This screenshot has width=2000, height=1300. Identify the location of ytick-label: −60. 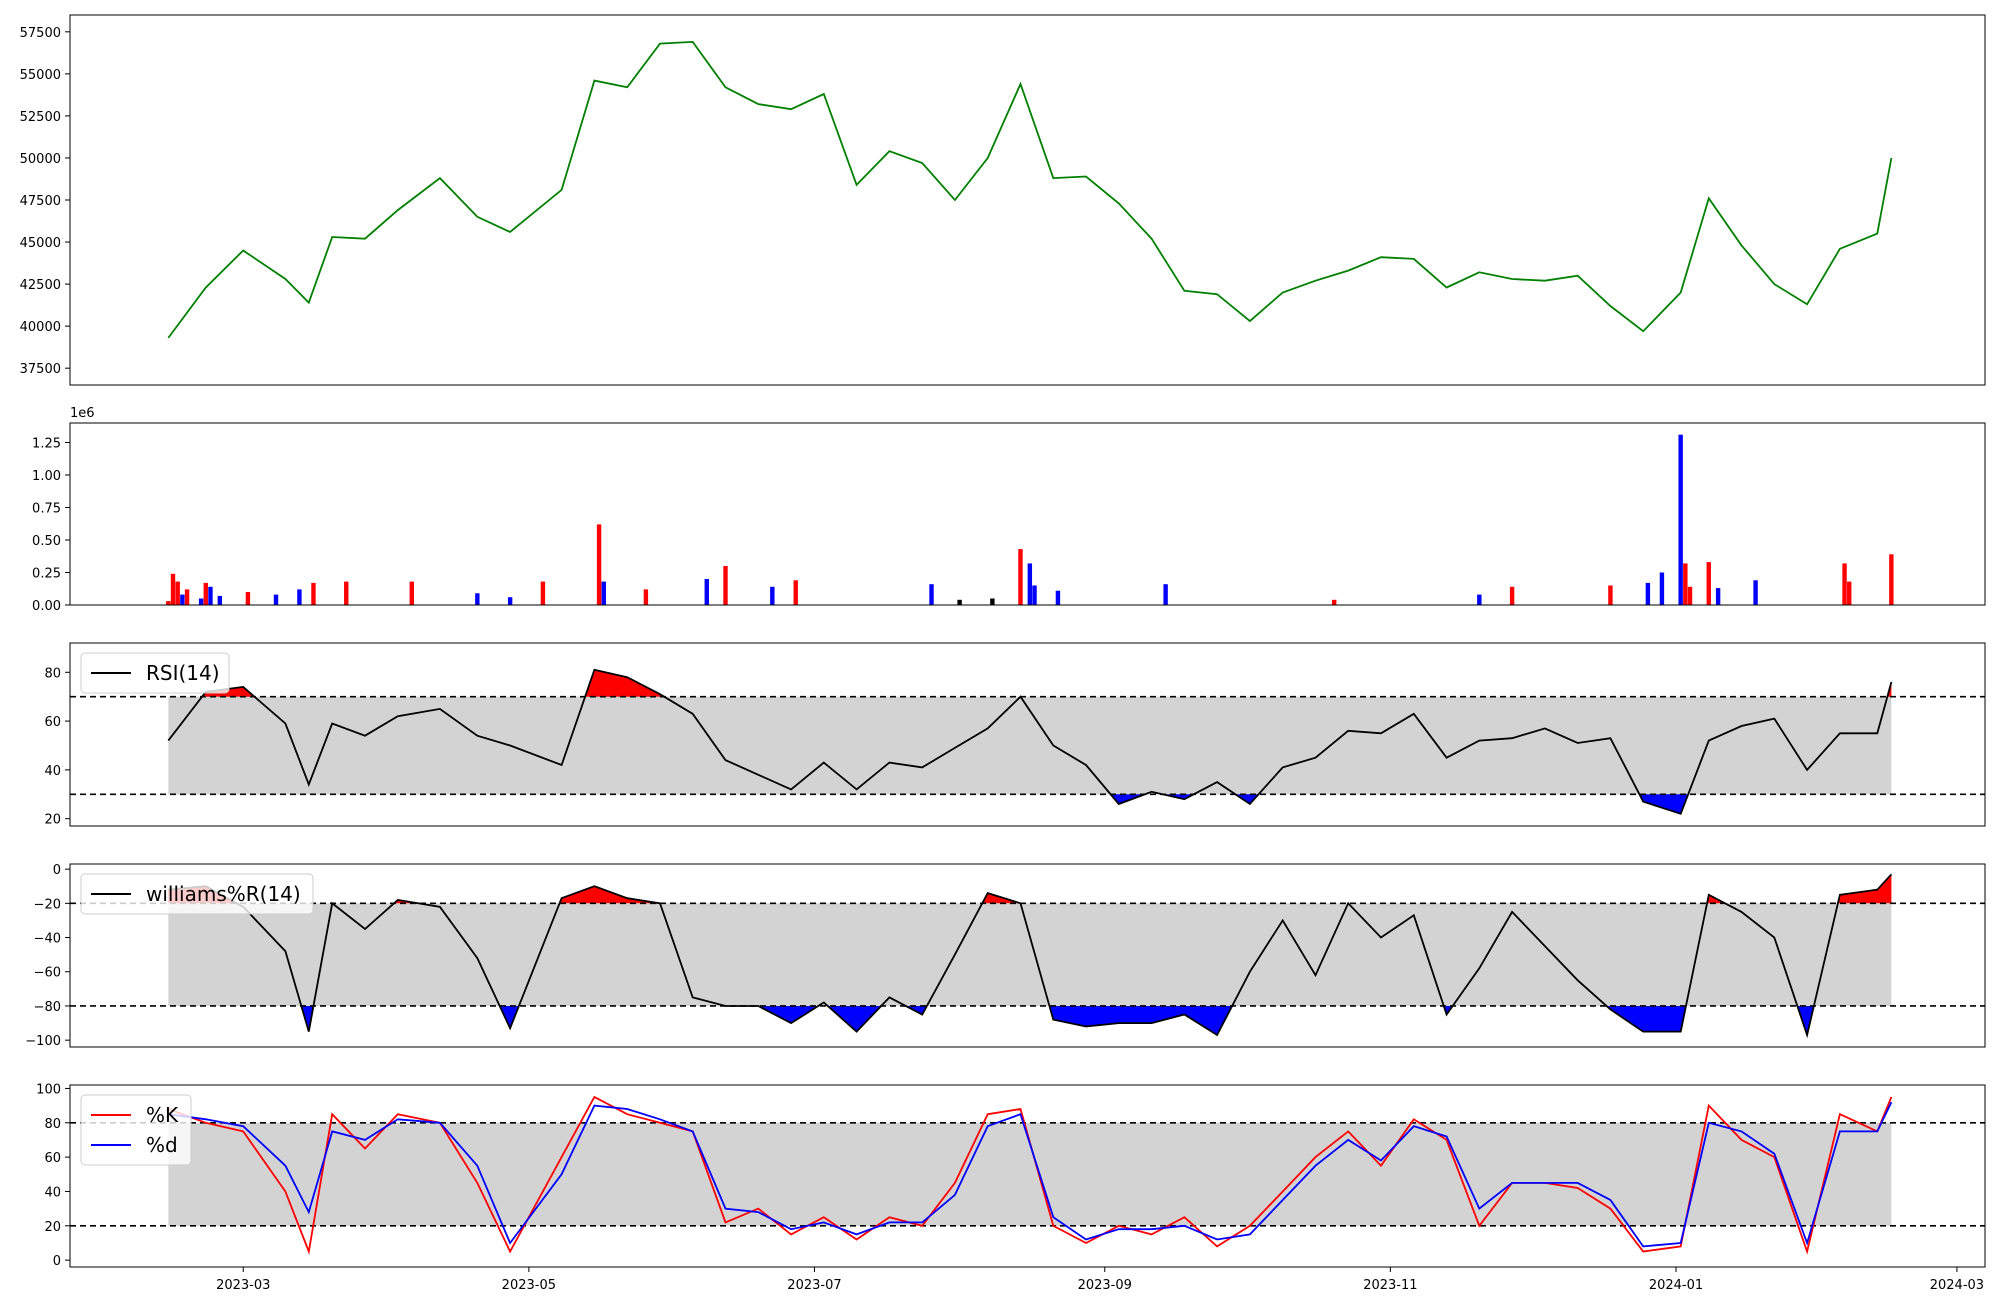
(47, 973).